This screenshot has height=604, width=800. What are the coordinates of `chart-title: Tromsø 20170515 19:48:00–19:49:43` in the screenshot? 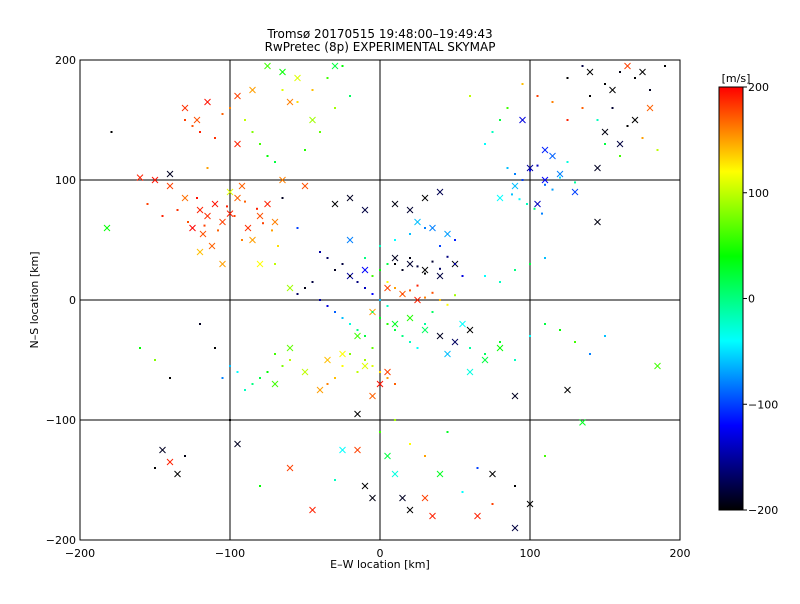 It's located at (379, 34).